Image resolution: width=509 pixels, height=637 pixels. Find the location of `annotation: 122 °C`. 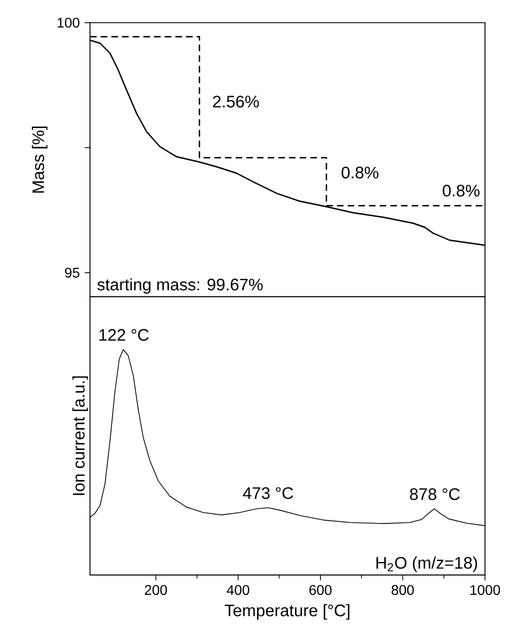

annotation: 122 °C is located at coordinates (124, 335).